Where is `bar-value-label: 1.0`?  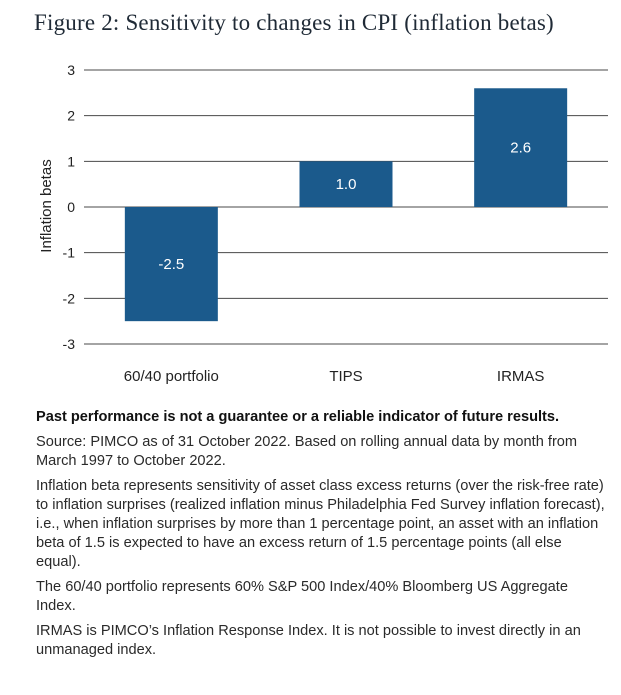 bar-value-label: 1.0 is located at coordinates (346, 184).